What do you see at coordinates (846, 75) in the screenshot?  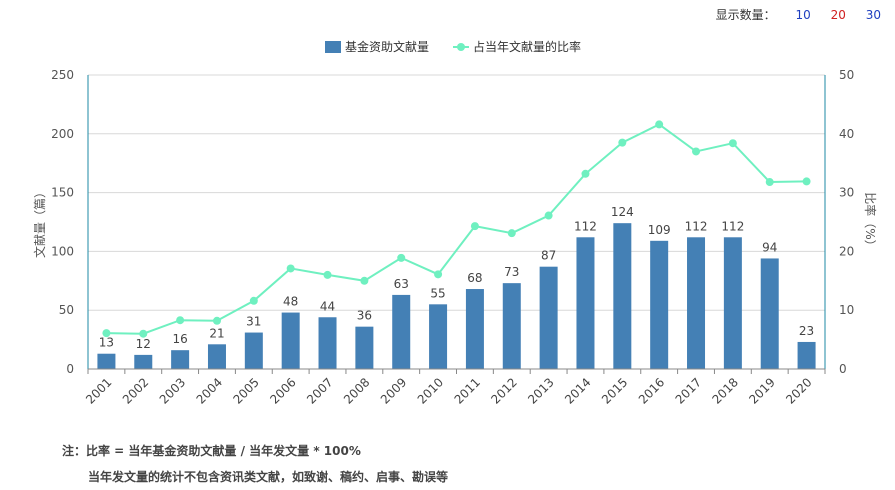 I see `y2-tick-label: 50` at bounding box center [846, 75].